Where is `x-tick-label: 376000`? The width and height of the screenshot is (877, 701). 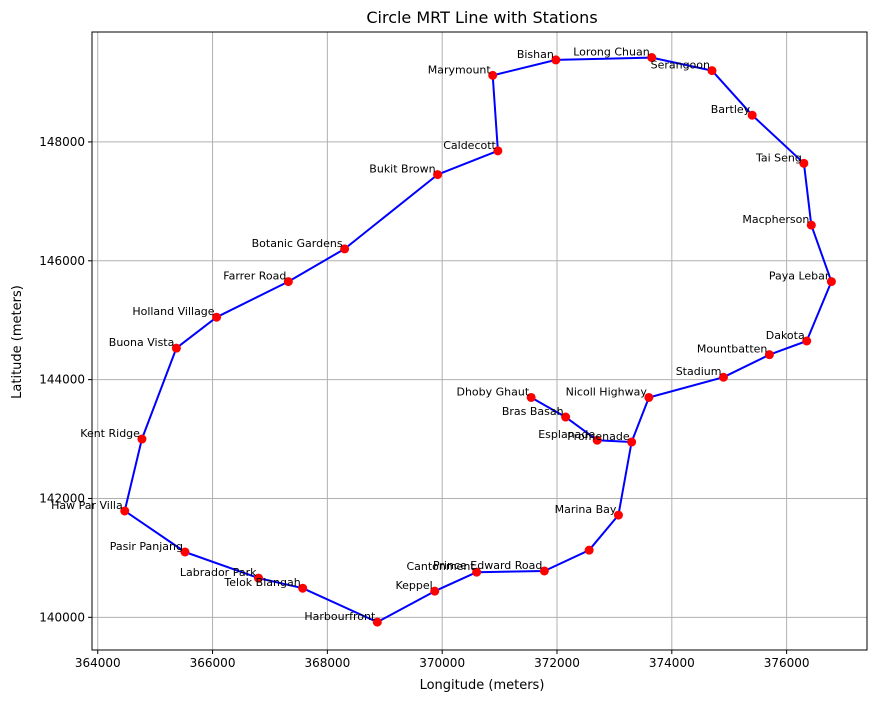
x-tick-label: 376000 is located at coordinates (787, 663).